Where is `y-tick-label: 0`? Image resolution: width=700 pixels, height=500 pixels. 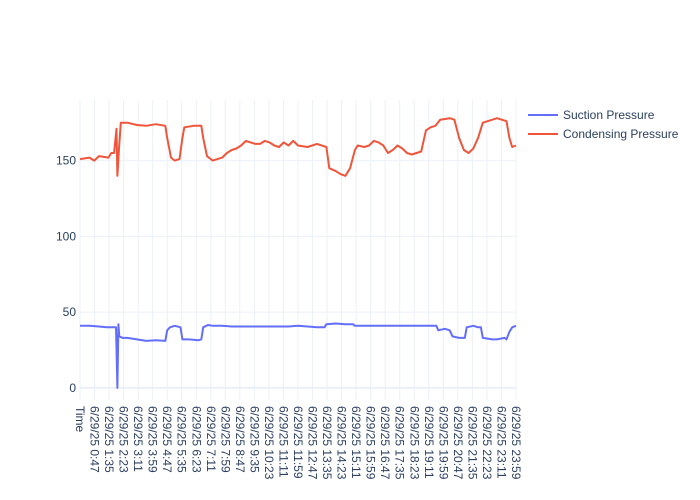
y-tick-label: 0 is located at coordinates (72, 388).